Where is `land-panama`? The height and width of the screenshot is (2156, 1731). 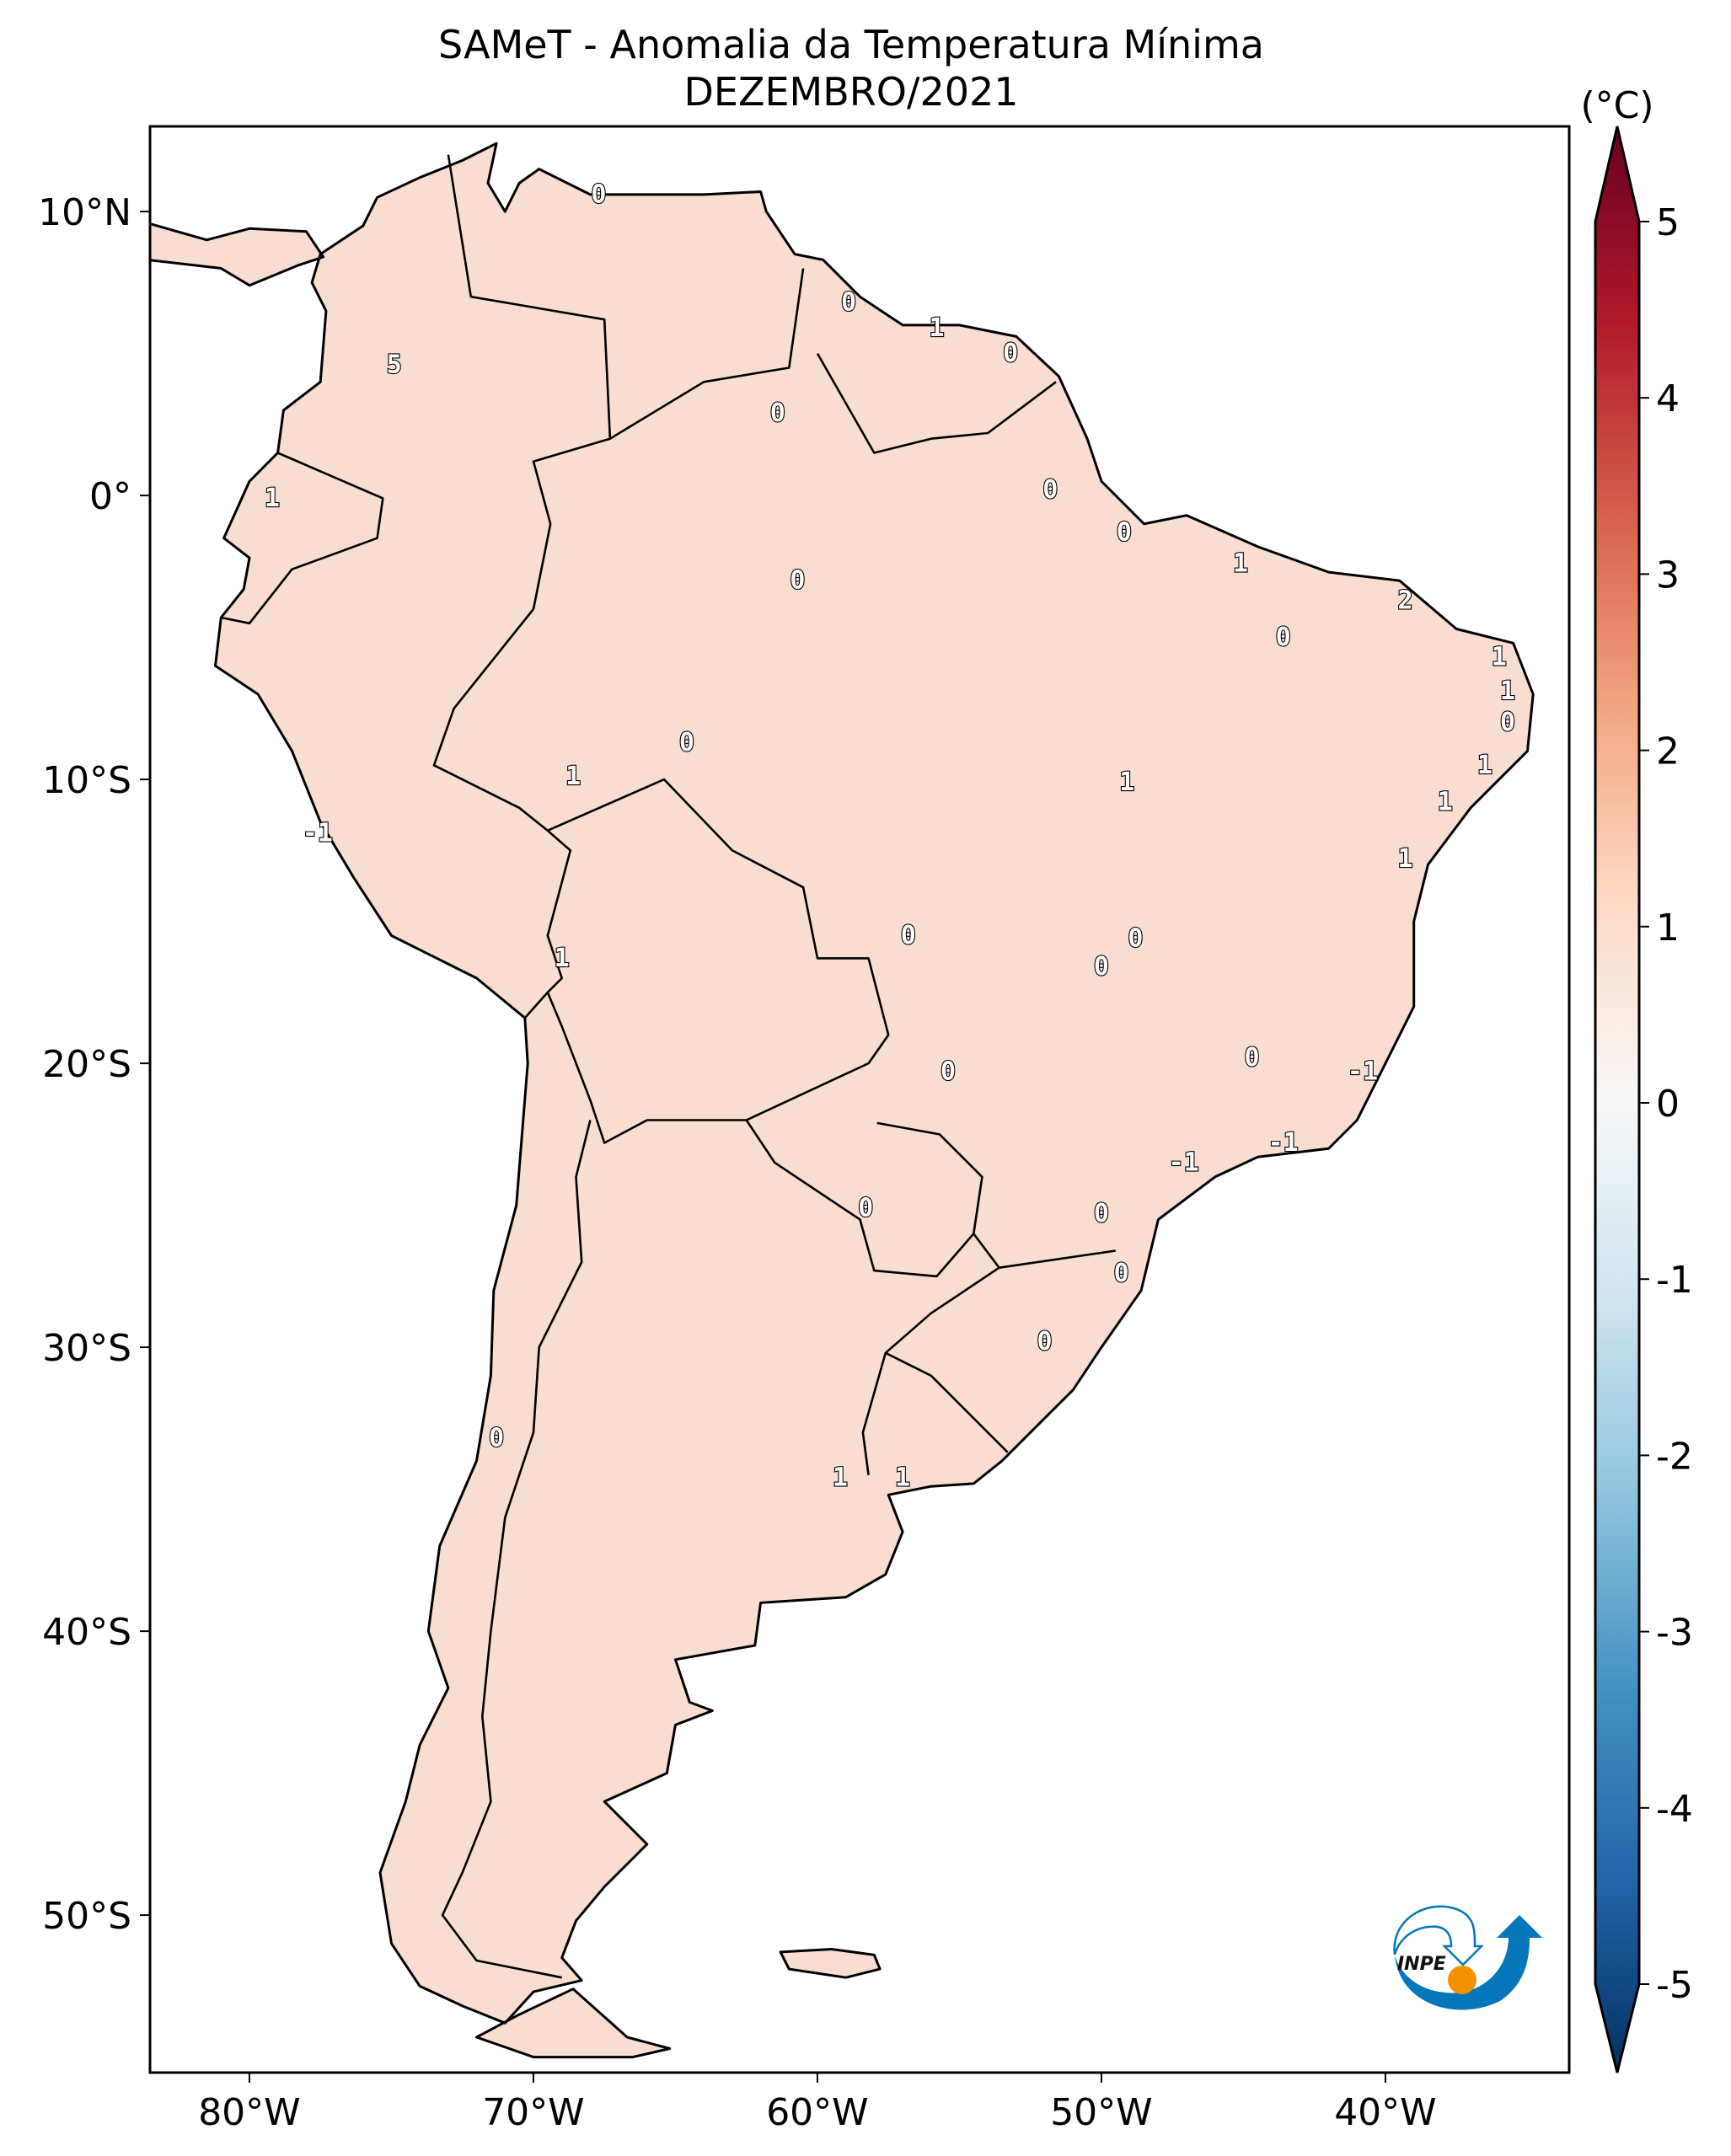 land-panama is located at coordinates (237, 254).